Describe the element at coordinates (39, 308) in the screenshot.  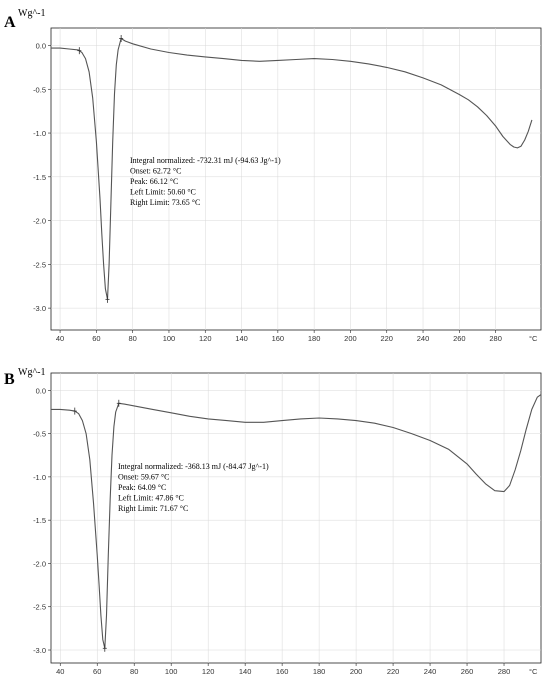
I see `y-tick-label-a: -3.0` at that location.